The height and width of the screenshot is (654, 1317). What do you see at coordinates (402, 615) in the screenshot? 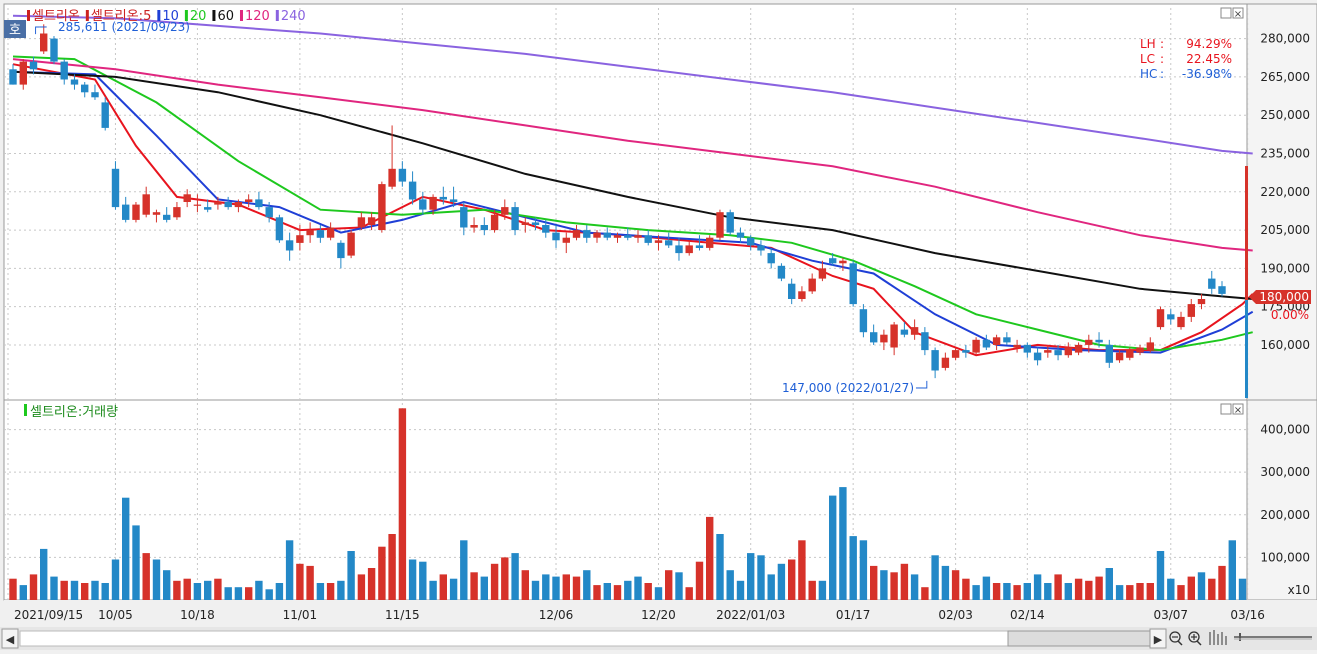
I see `date-tick-label: 11/15` at bounding box center [402, 615].